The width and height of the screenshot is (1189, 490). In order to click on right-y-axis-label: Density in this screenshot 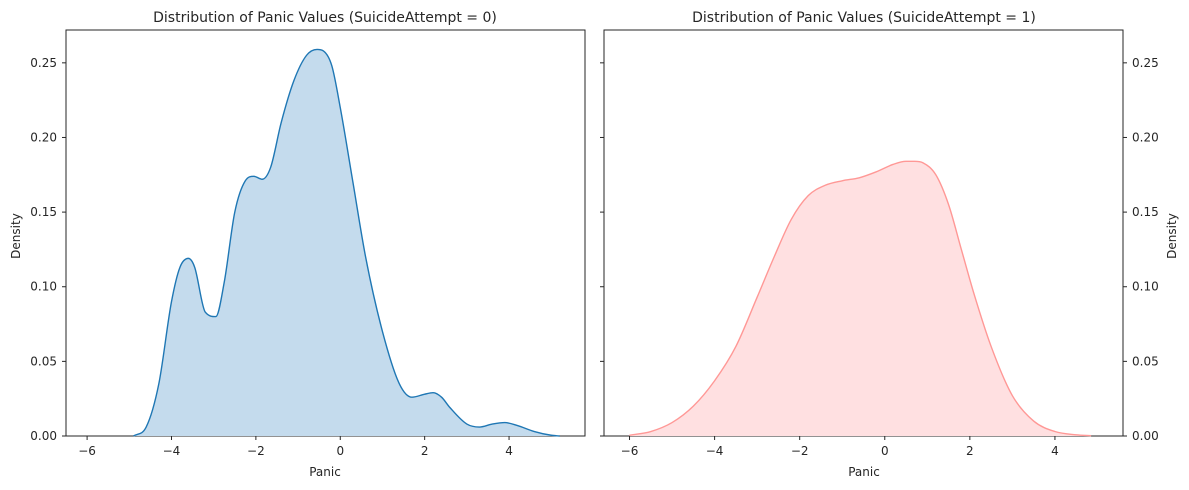, I will do `click(1172, 236)`.